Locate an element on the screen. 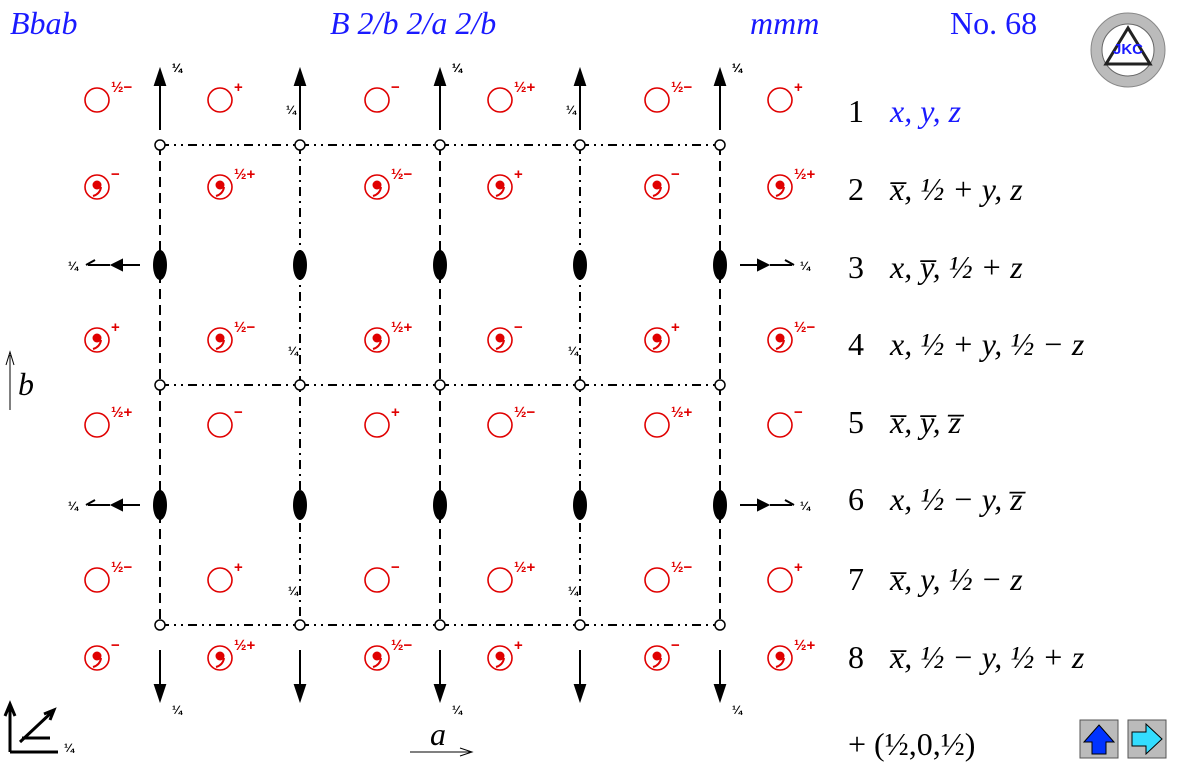 The width and height of the screenshot is (1180, 770). logo: JKC is located at coordinates (1128, 50).